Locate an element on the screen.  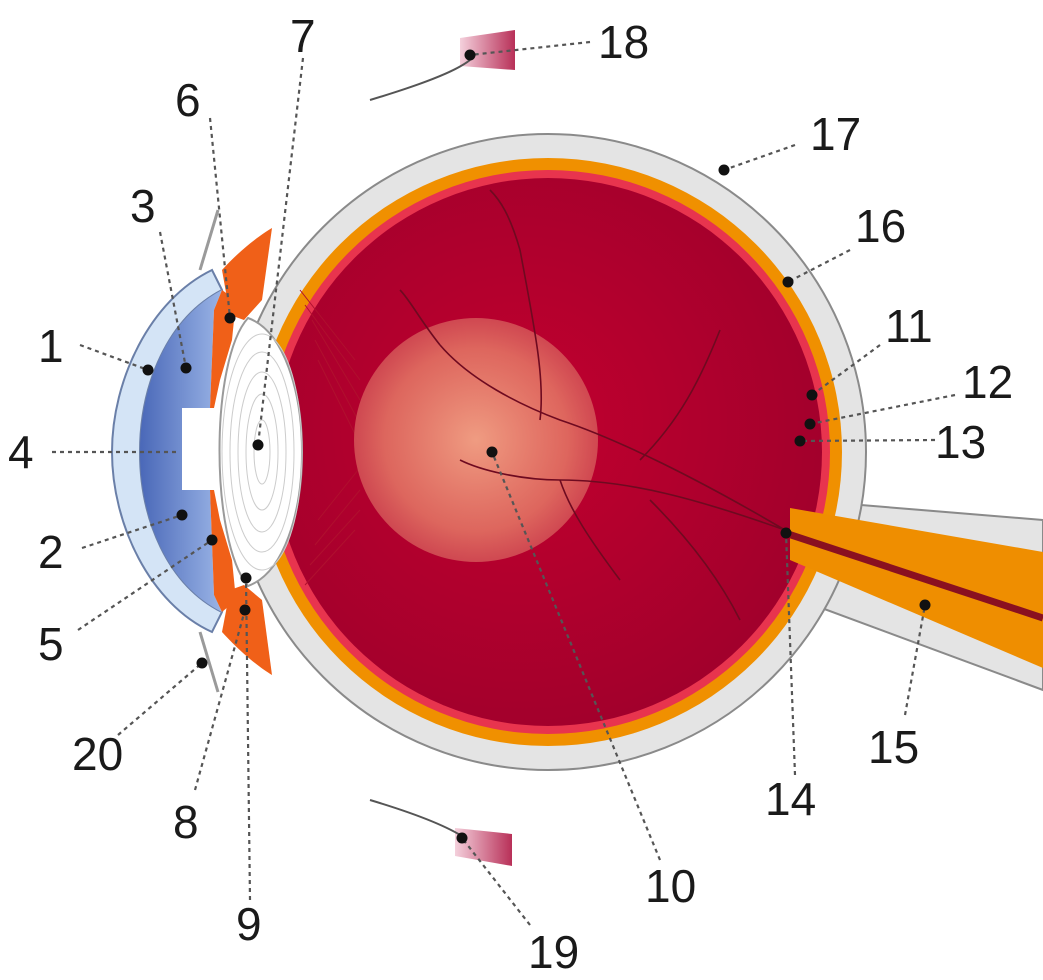
label-4: 4 is located at coordinates (21, 452).